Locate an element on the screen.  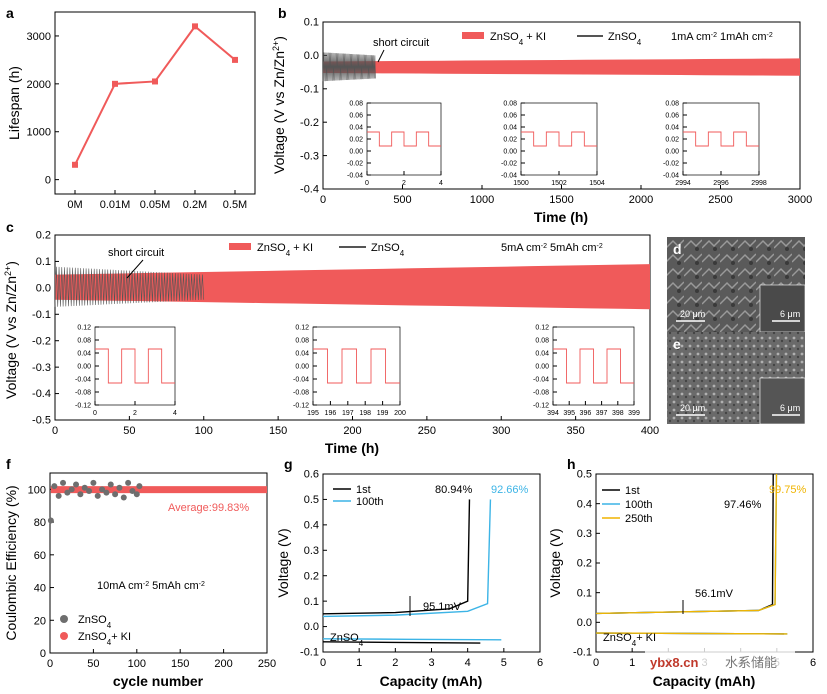
h-ticks-y-tick-label: 0.4 is located at coordinates (584, 504).